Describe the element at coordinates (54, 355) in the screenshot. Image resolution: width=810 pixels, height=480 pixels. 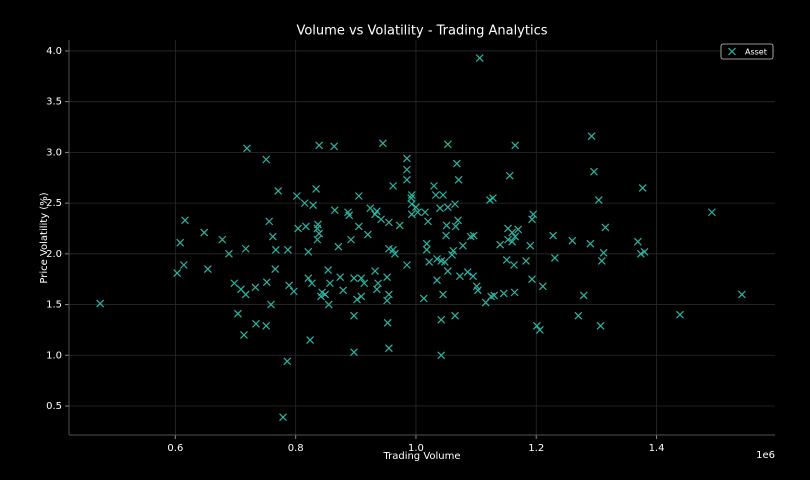
I see `y-tick-label: 1.0` at that location.